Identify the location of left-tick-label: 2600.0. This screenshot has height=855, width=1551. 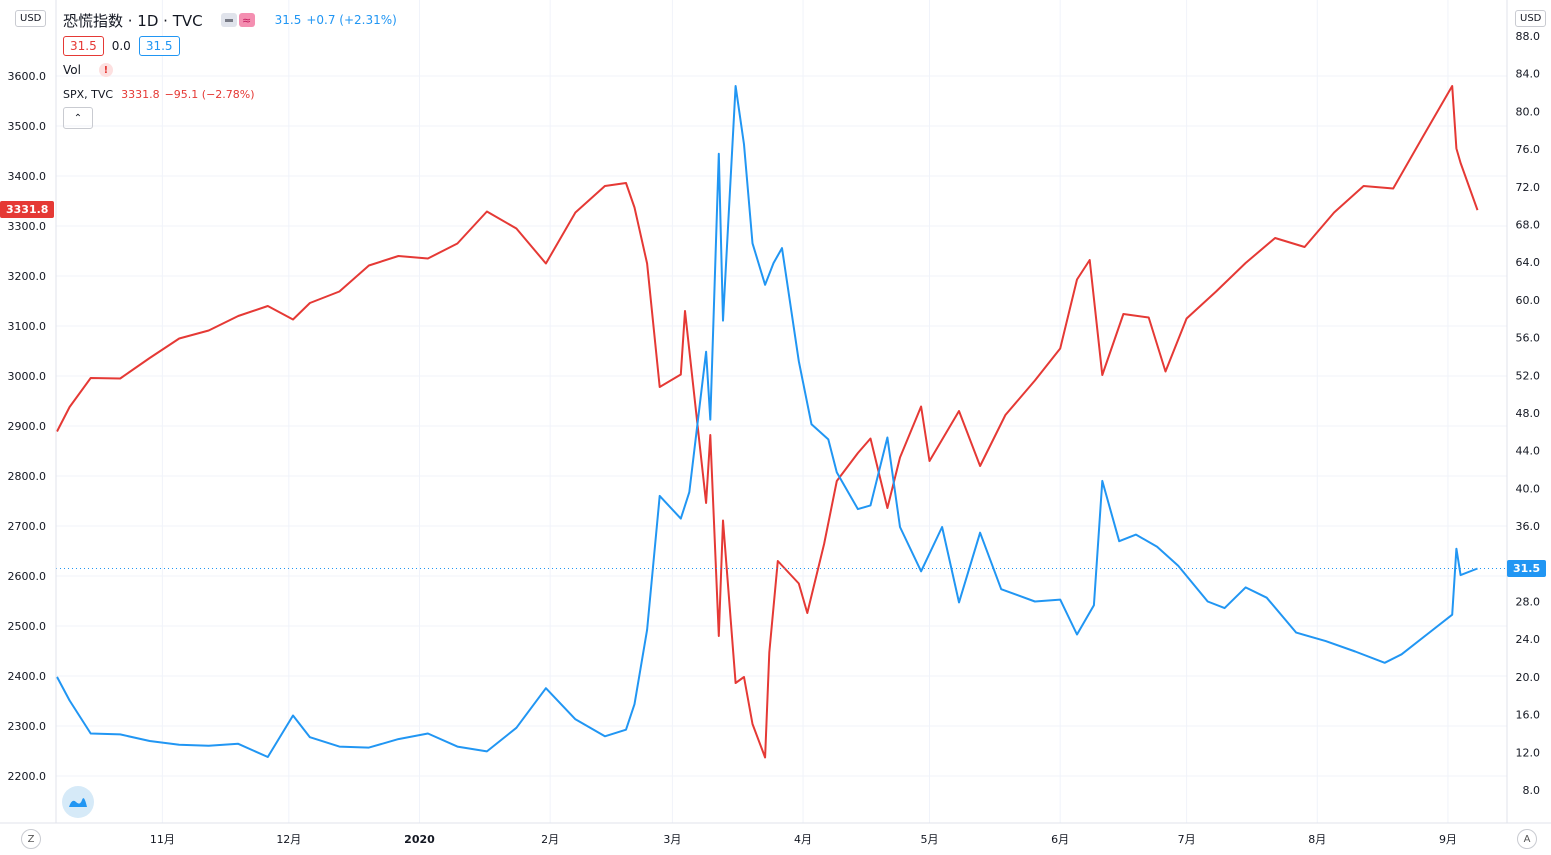
(27, 576).